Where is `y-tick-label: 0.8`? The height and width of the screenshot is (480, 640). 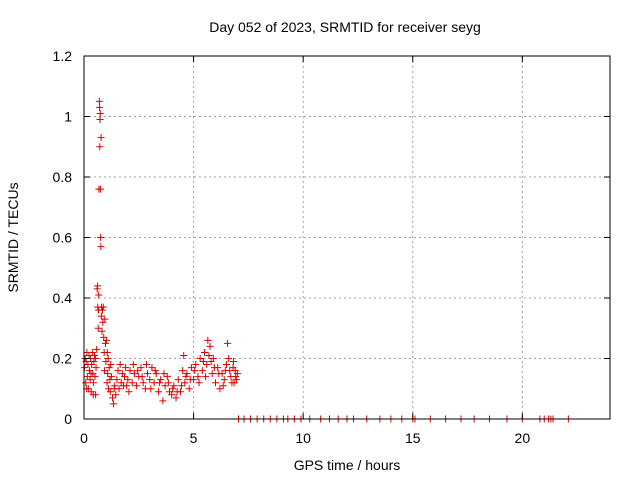 y-tick-label: 0.8 is located at coordinates (63, 177).